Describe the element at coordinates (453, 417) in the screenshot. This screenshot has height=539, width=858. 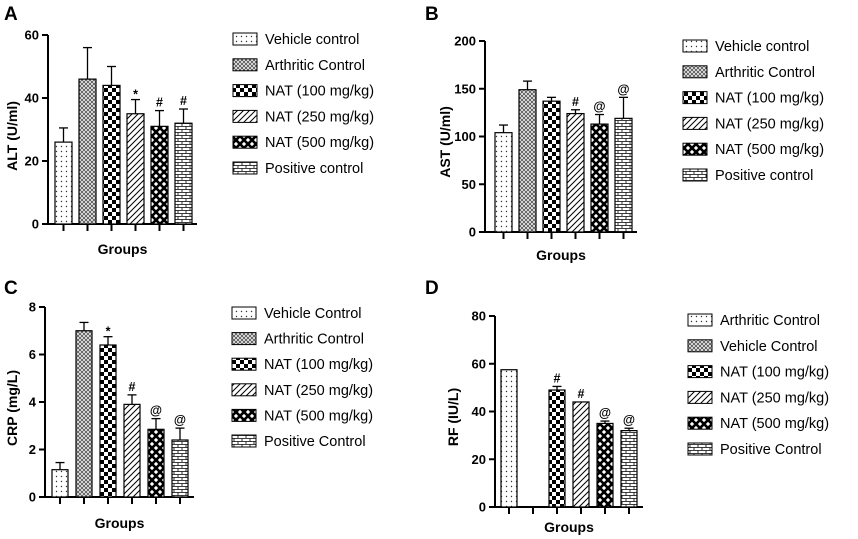
I see `y-axis-title: RF (IU/L)` at that location.